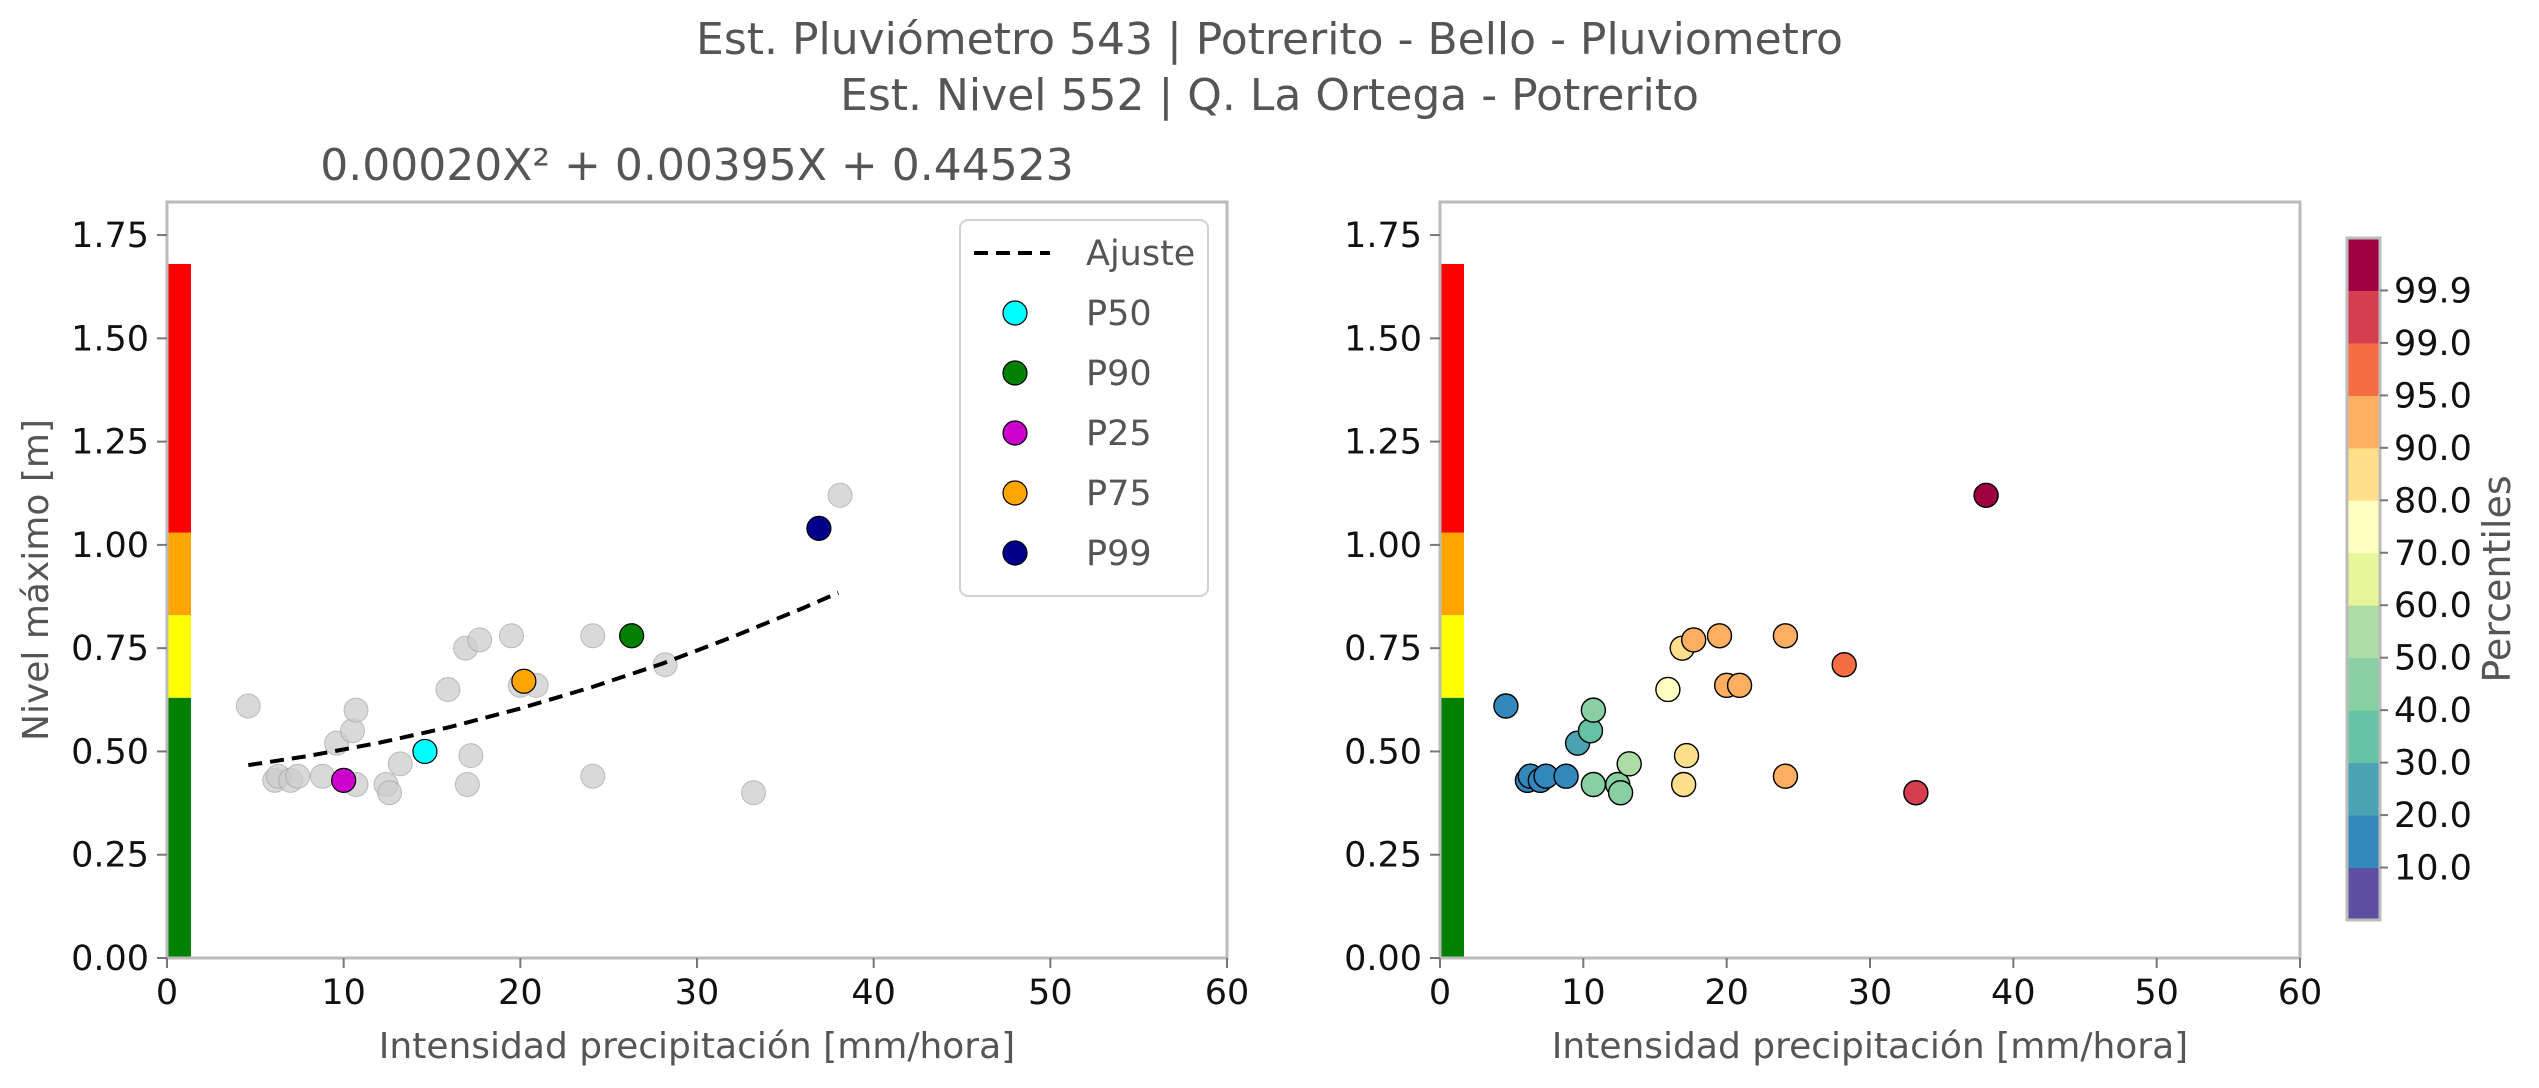 Image resolution: width=2539 pixels, height=1088 pixels. What do you see at coordinates (2433, 764) in the screenshot?
I see `colorbar-tick-label: 30.0` at bounding box center [2433, 764].